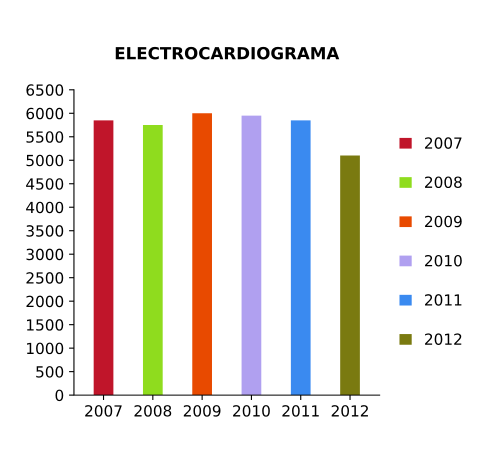  I want to click on y-tick-label: 2000, so click(45, 302).